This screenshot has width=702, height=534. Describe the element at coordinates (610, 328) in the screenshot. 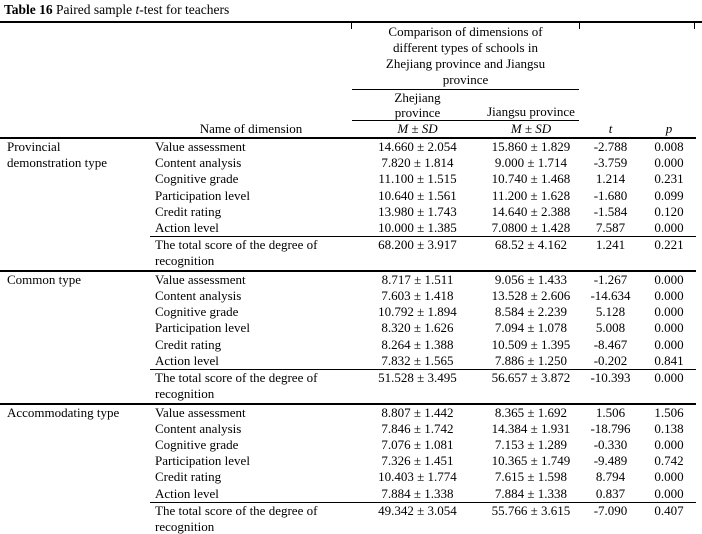

I see `t-value: 5.008` at that location.